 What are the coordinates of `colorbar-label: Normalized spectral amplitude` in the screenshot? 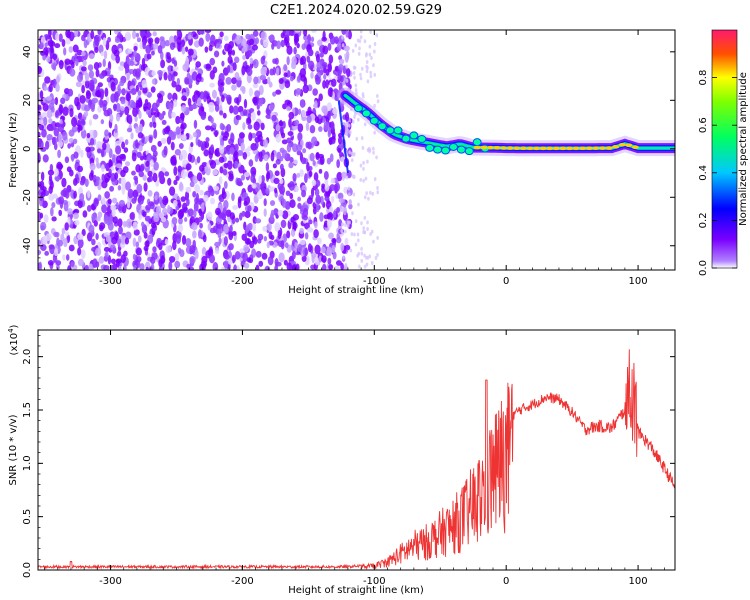 It's located at (743, 149).